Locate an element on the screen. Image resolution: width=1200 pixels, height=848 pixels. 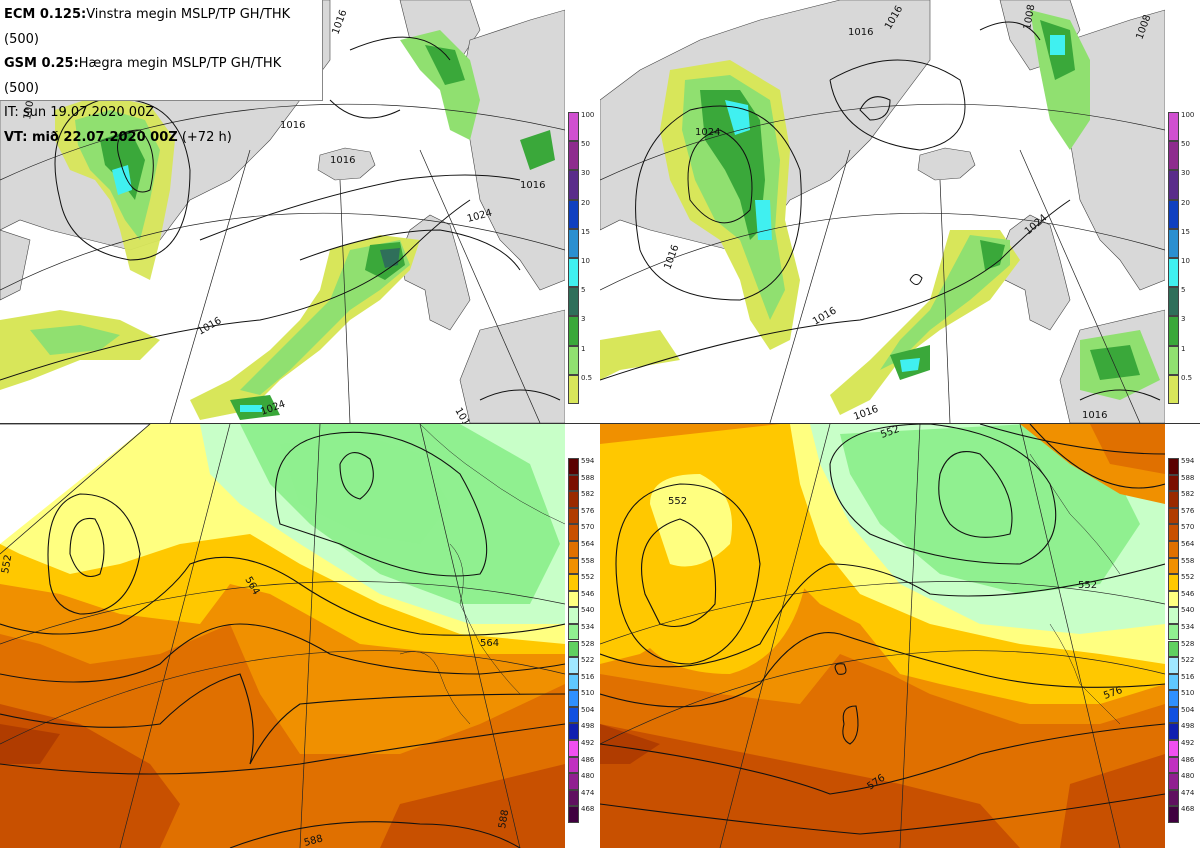
precip-colorbar-right: 100 50 30 20 15 10 5 3 1 0.5 is located at coordinates (1183, 258).